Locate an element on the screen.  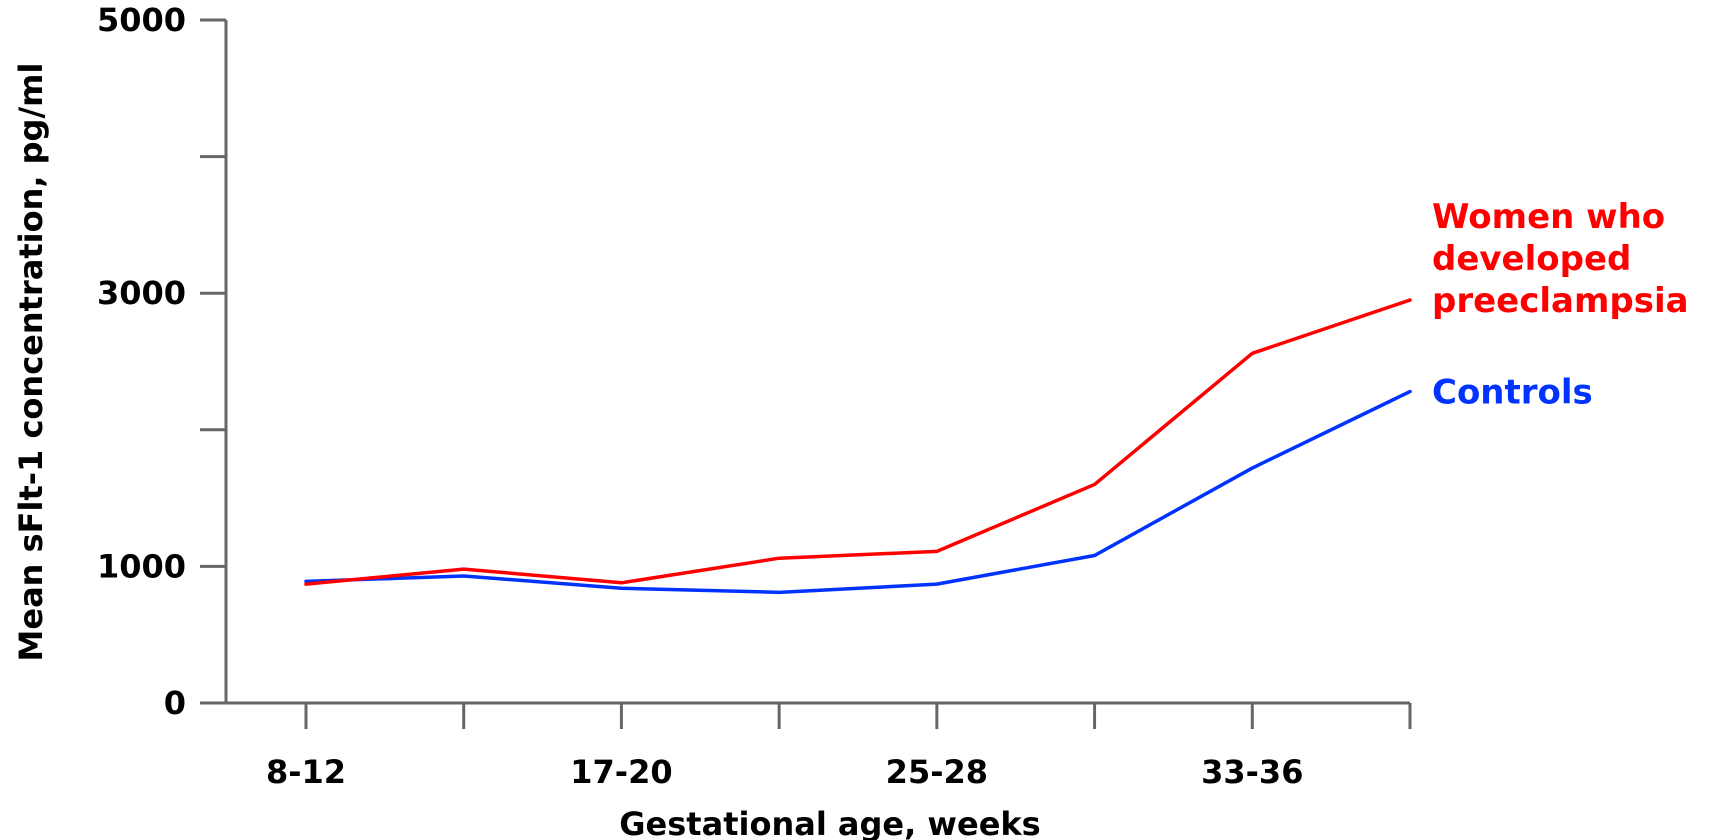
y-tick-label: 5000 is located at coordinates (141, 20).